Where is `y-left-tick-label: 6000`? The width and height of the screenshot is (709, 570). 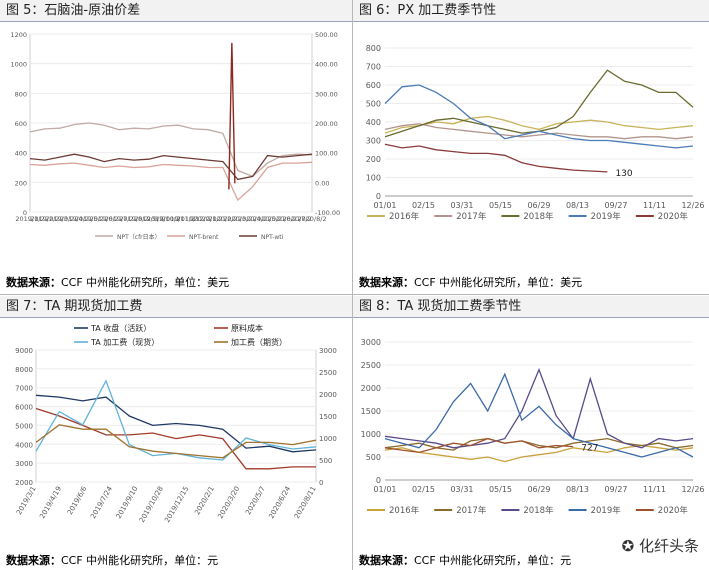 y-left-tick-label: 6000 is located at coordinates (24, 408).